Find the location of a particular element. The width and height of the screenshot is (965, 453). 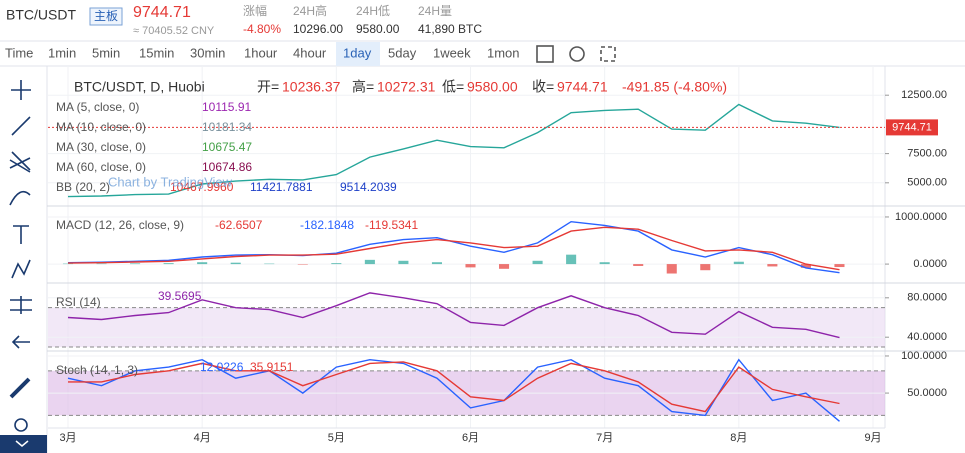

pane-title: Stoch (14, 1, 3) is located at coordinates (97, 370).